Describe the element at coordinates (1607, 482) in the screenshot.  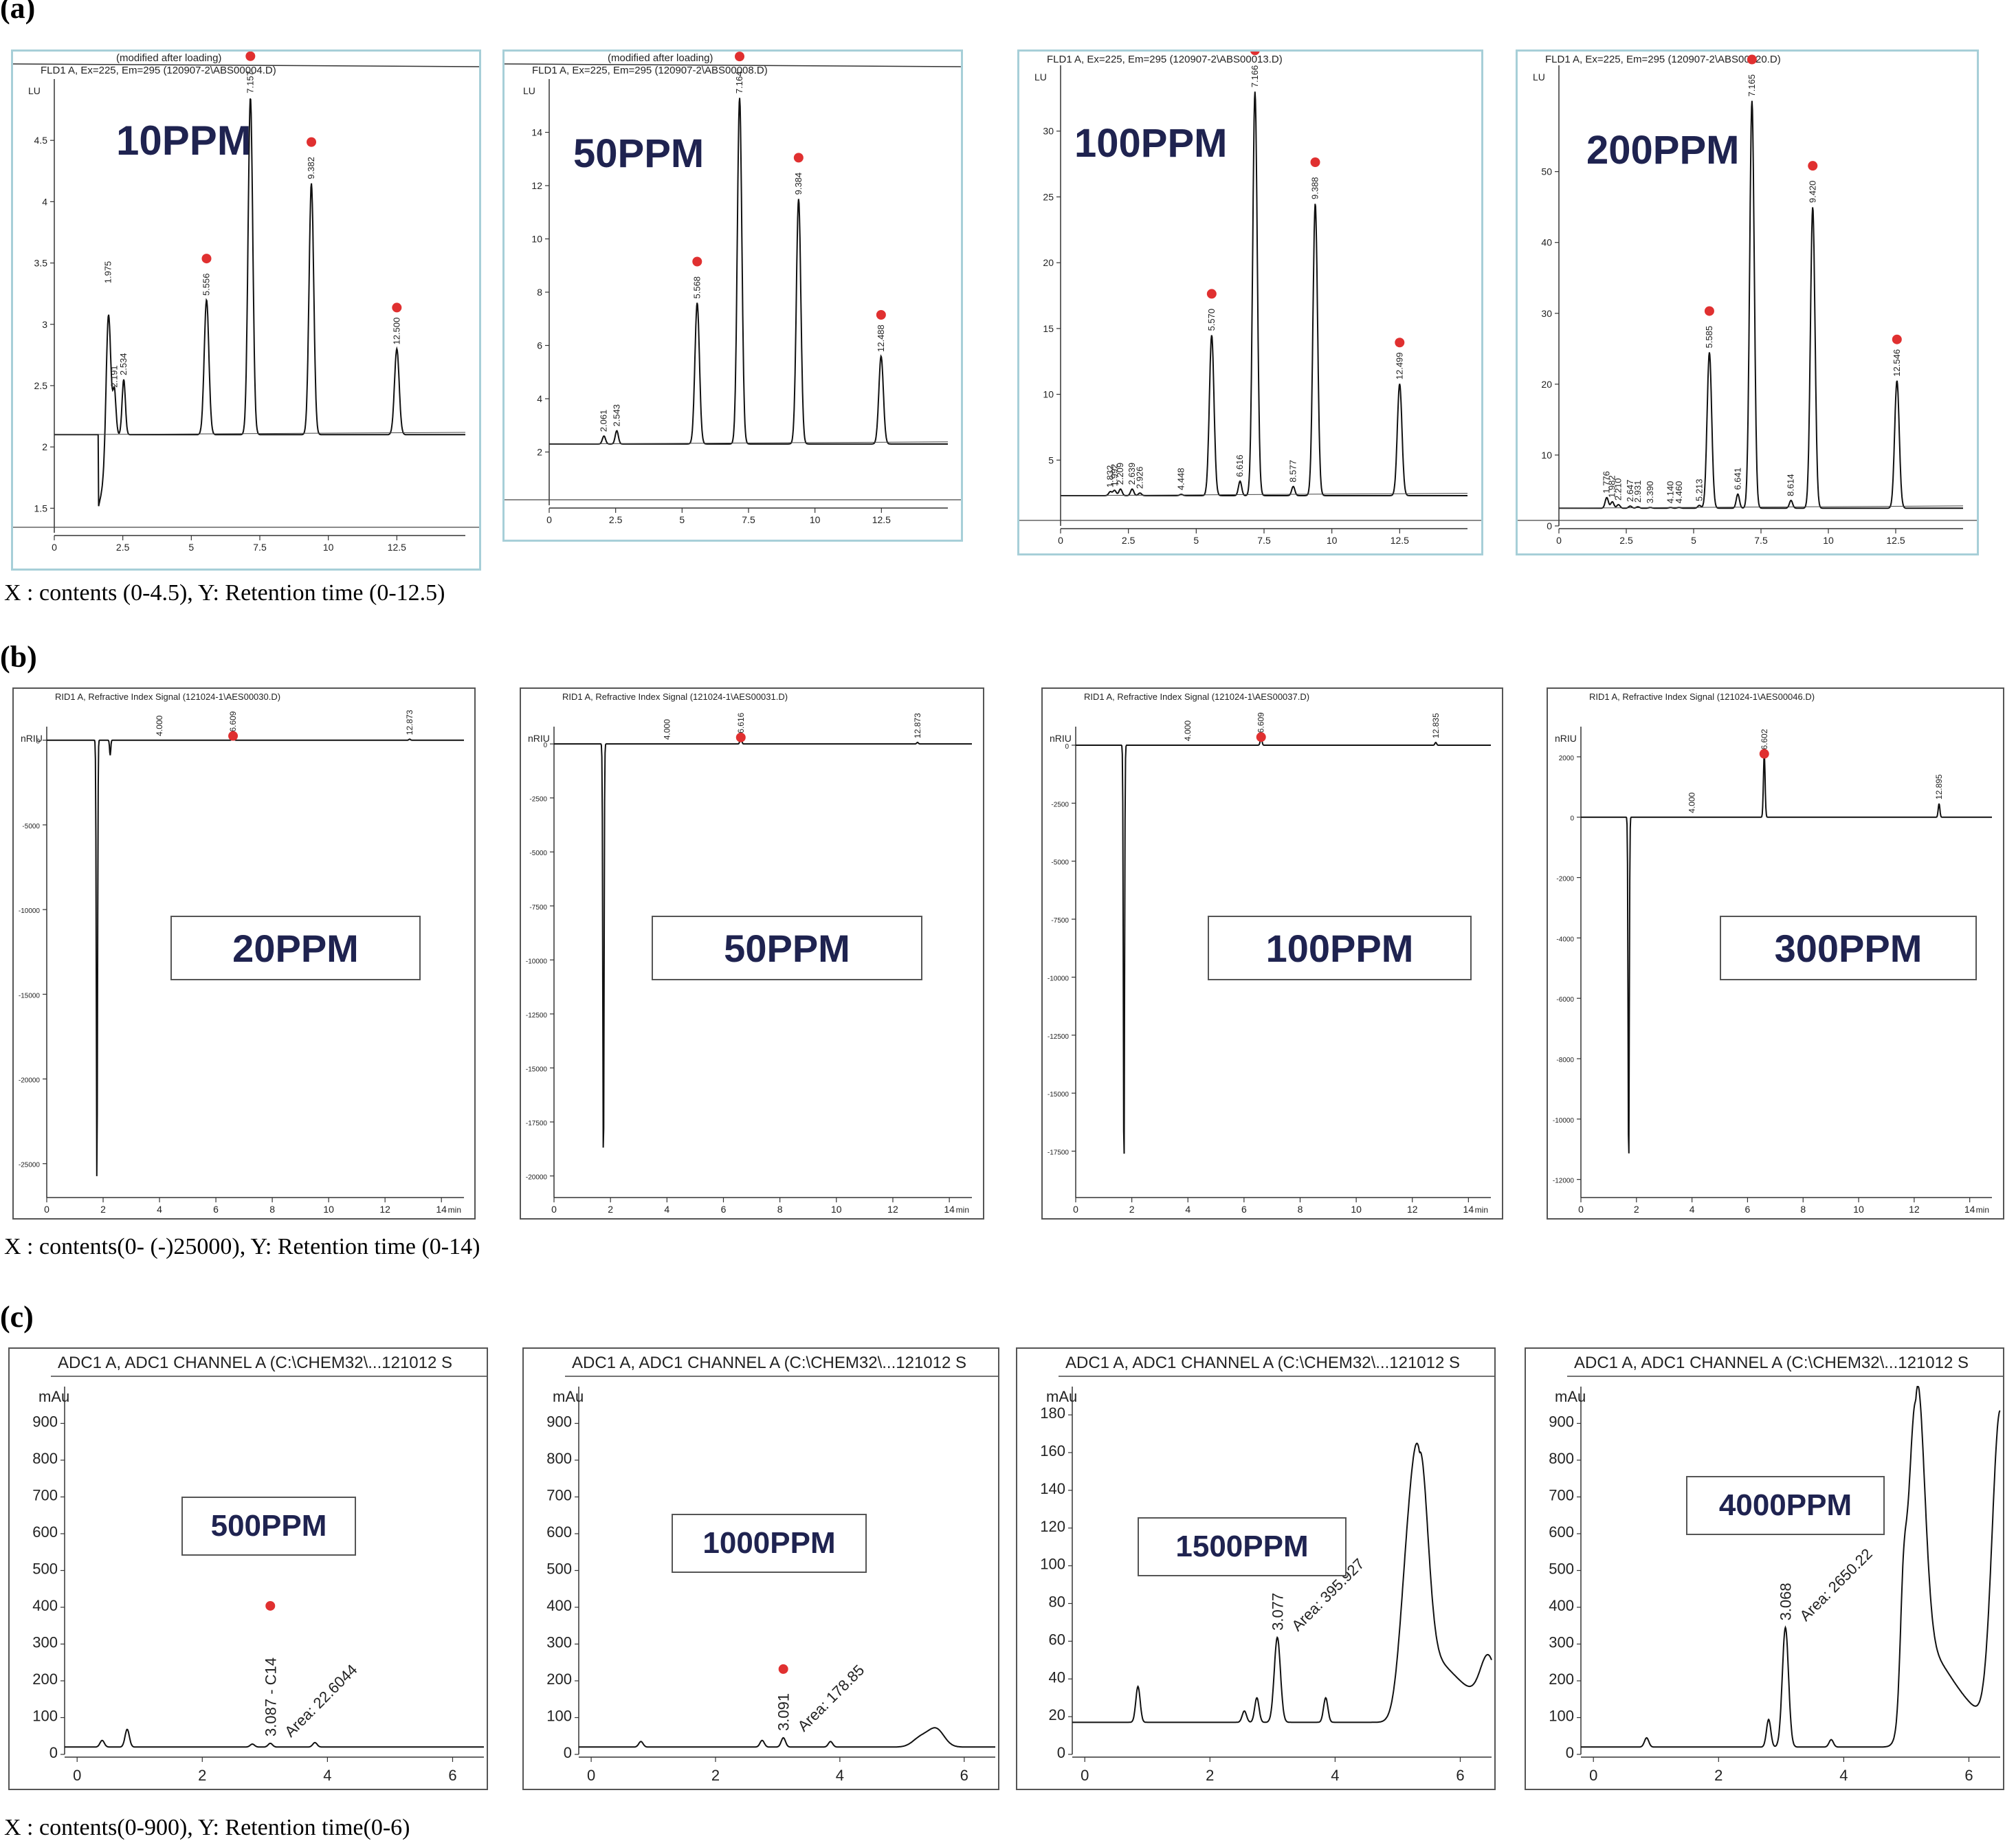
I see `peak-label: 1.776` at that location.